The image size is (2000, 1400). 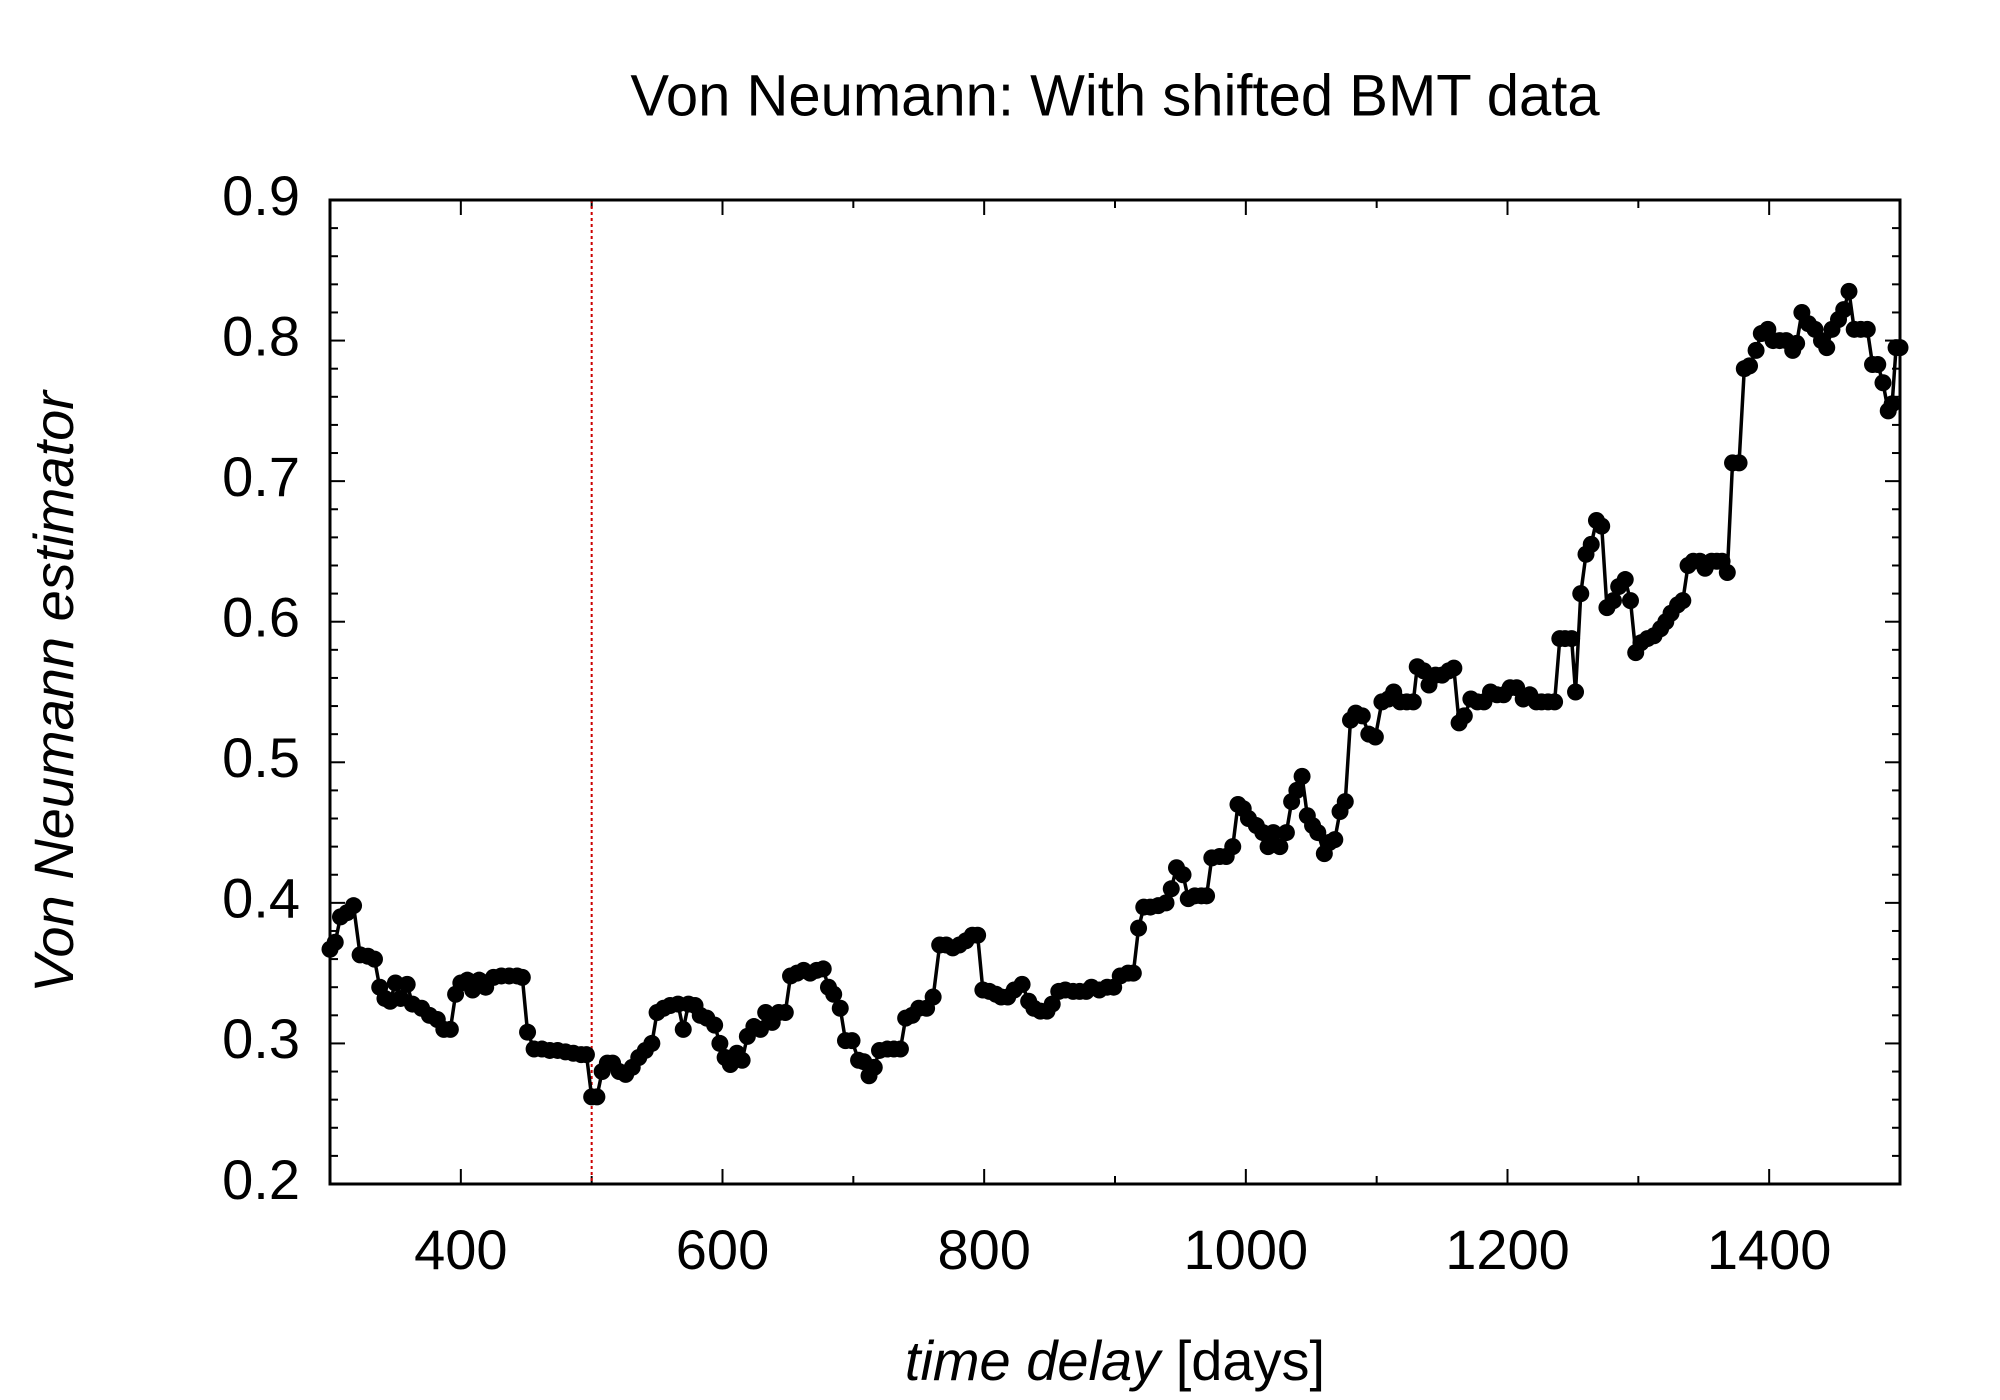 What do you see at coordinates (1034, 1360) in the screenshot?
I see `x-axis-label-main: time delay` at bounding box center [1034, 1360].